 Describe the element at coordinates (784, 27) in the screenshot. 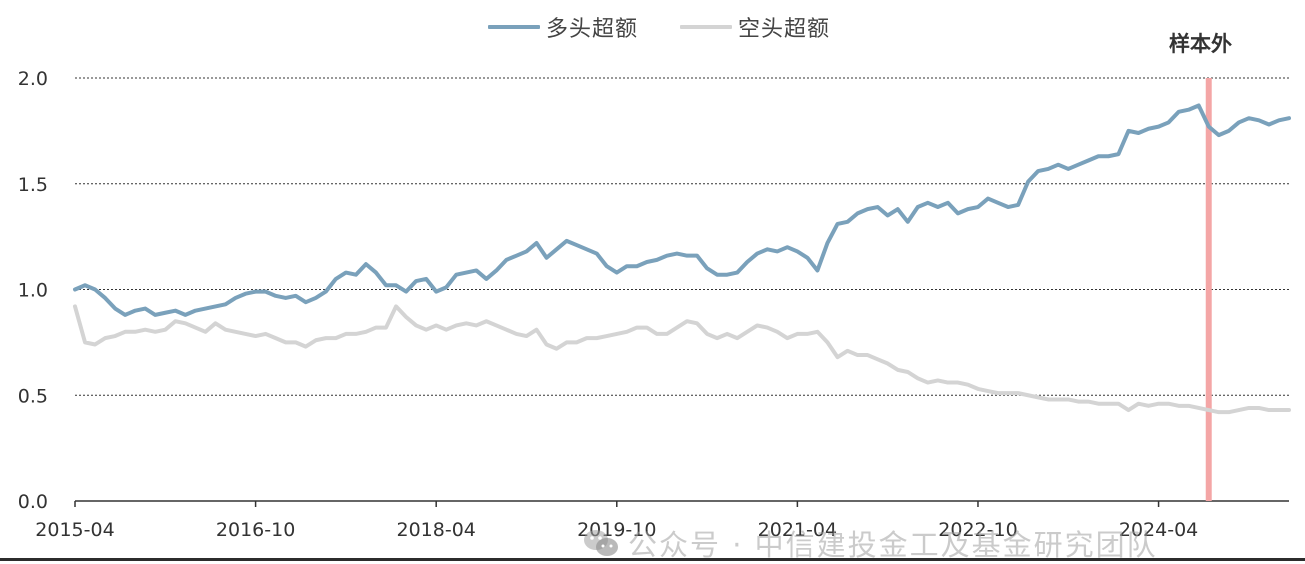

I see `legend-label-short: 空头超额` at that location.